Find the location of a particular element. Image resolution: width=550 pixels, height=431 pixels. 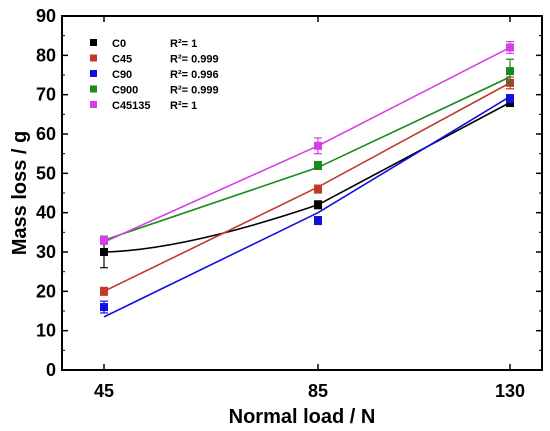

legend-label: C0 is located at coordinates (119, 44).